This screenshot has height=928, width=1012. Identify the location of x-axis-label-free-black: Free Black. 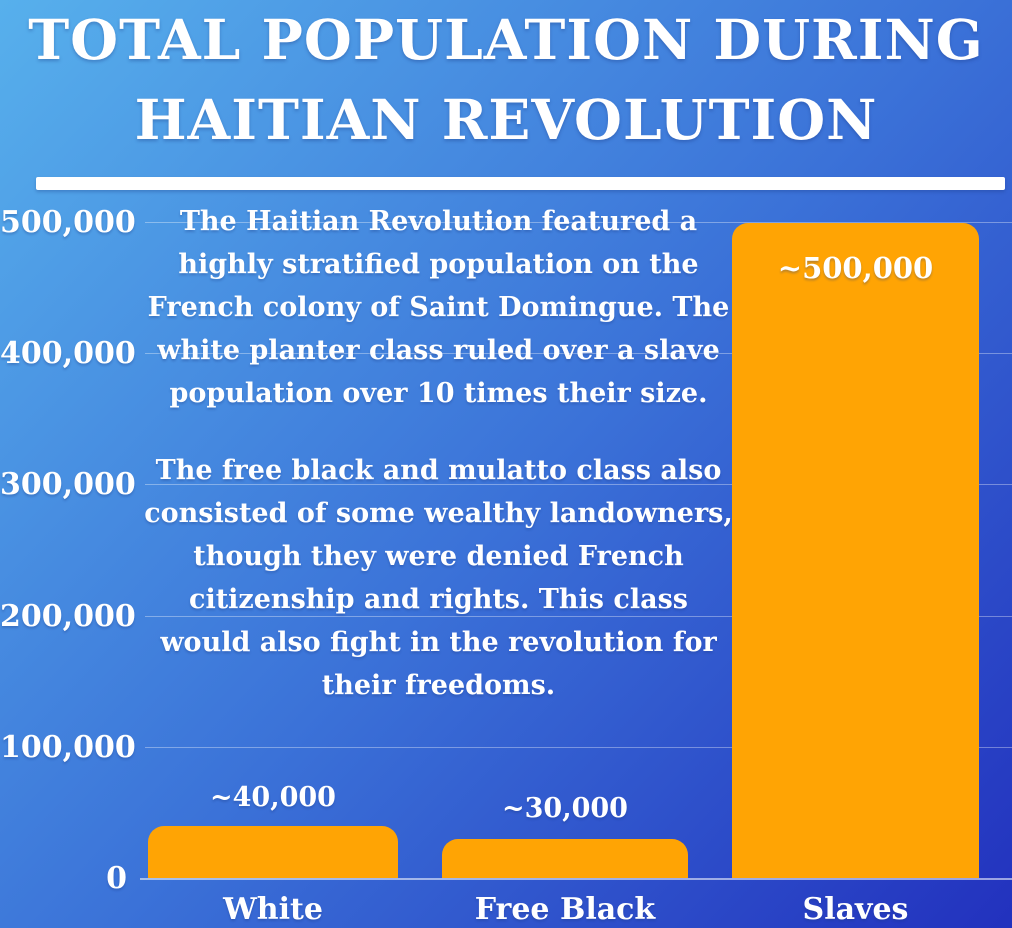
(565, 909).